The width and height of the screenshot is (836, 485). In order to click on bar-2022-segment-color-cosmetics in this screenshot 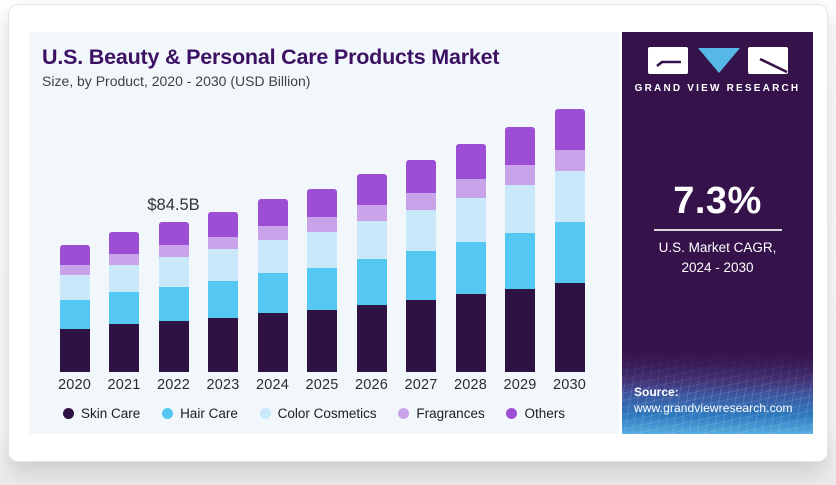, I will do `click(173, 272)`.